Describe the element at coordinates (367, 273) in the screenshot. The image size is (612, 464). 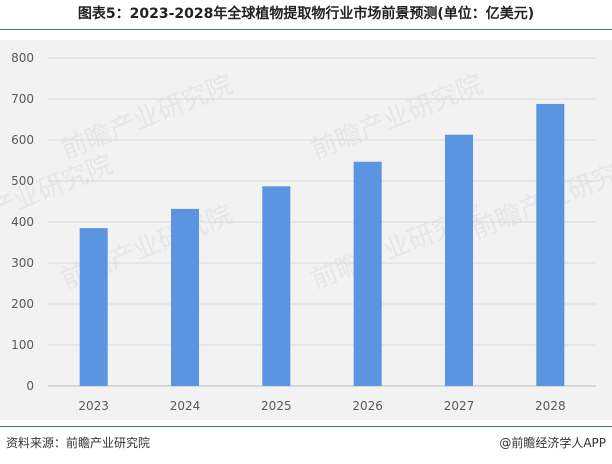
I see `bar-2026` at that location.